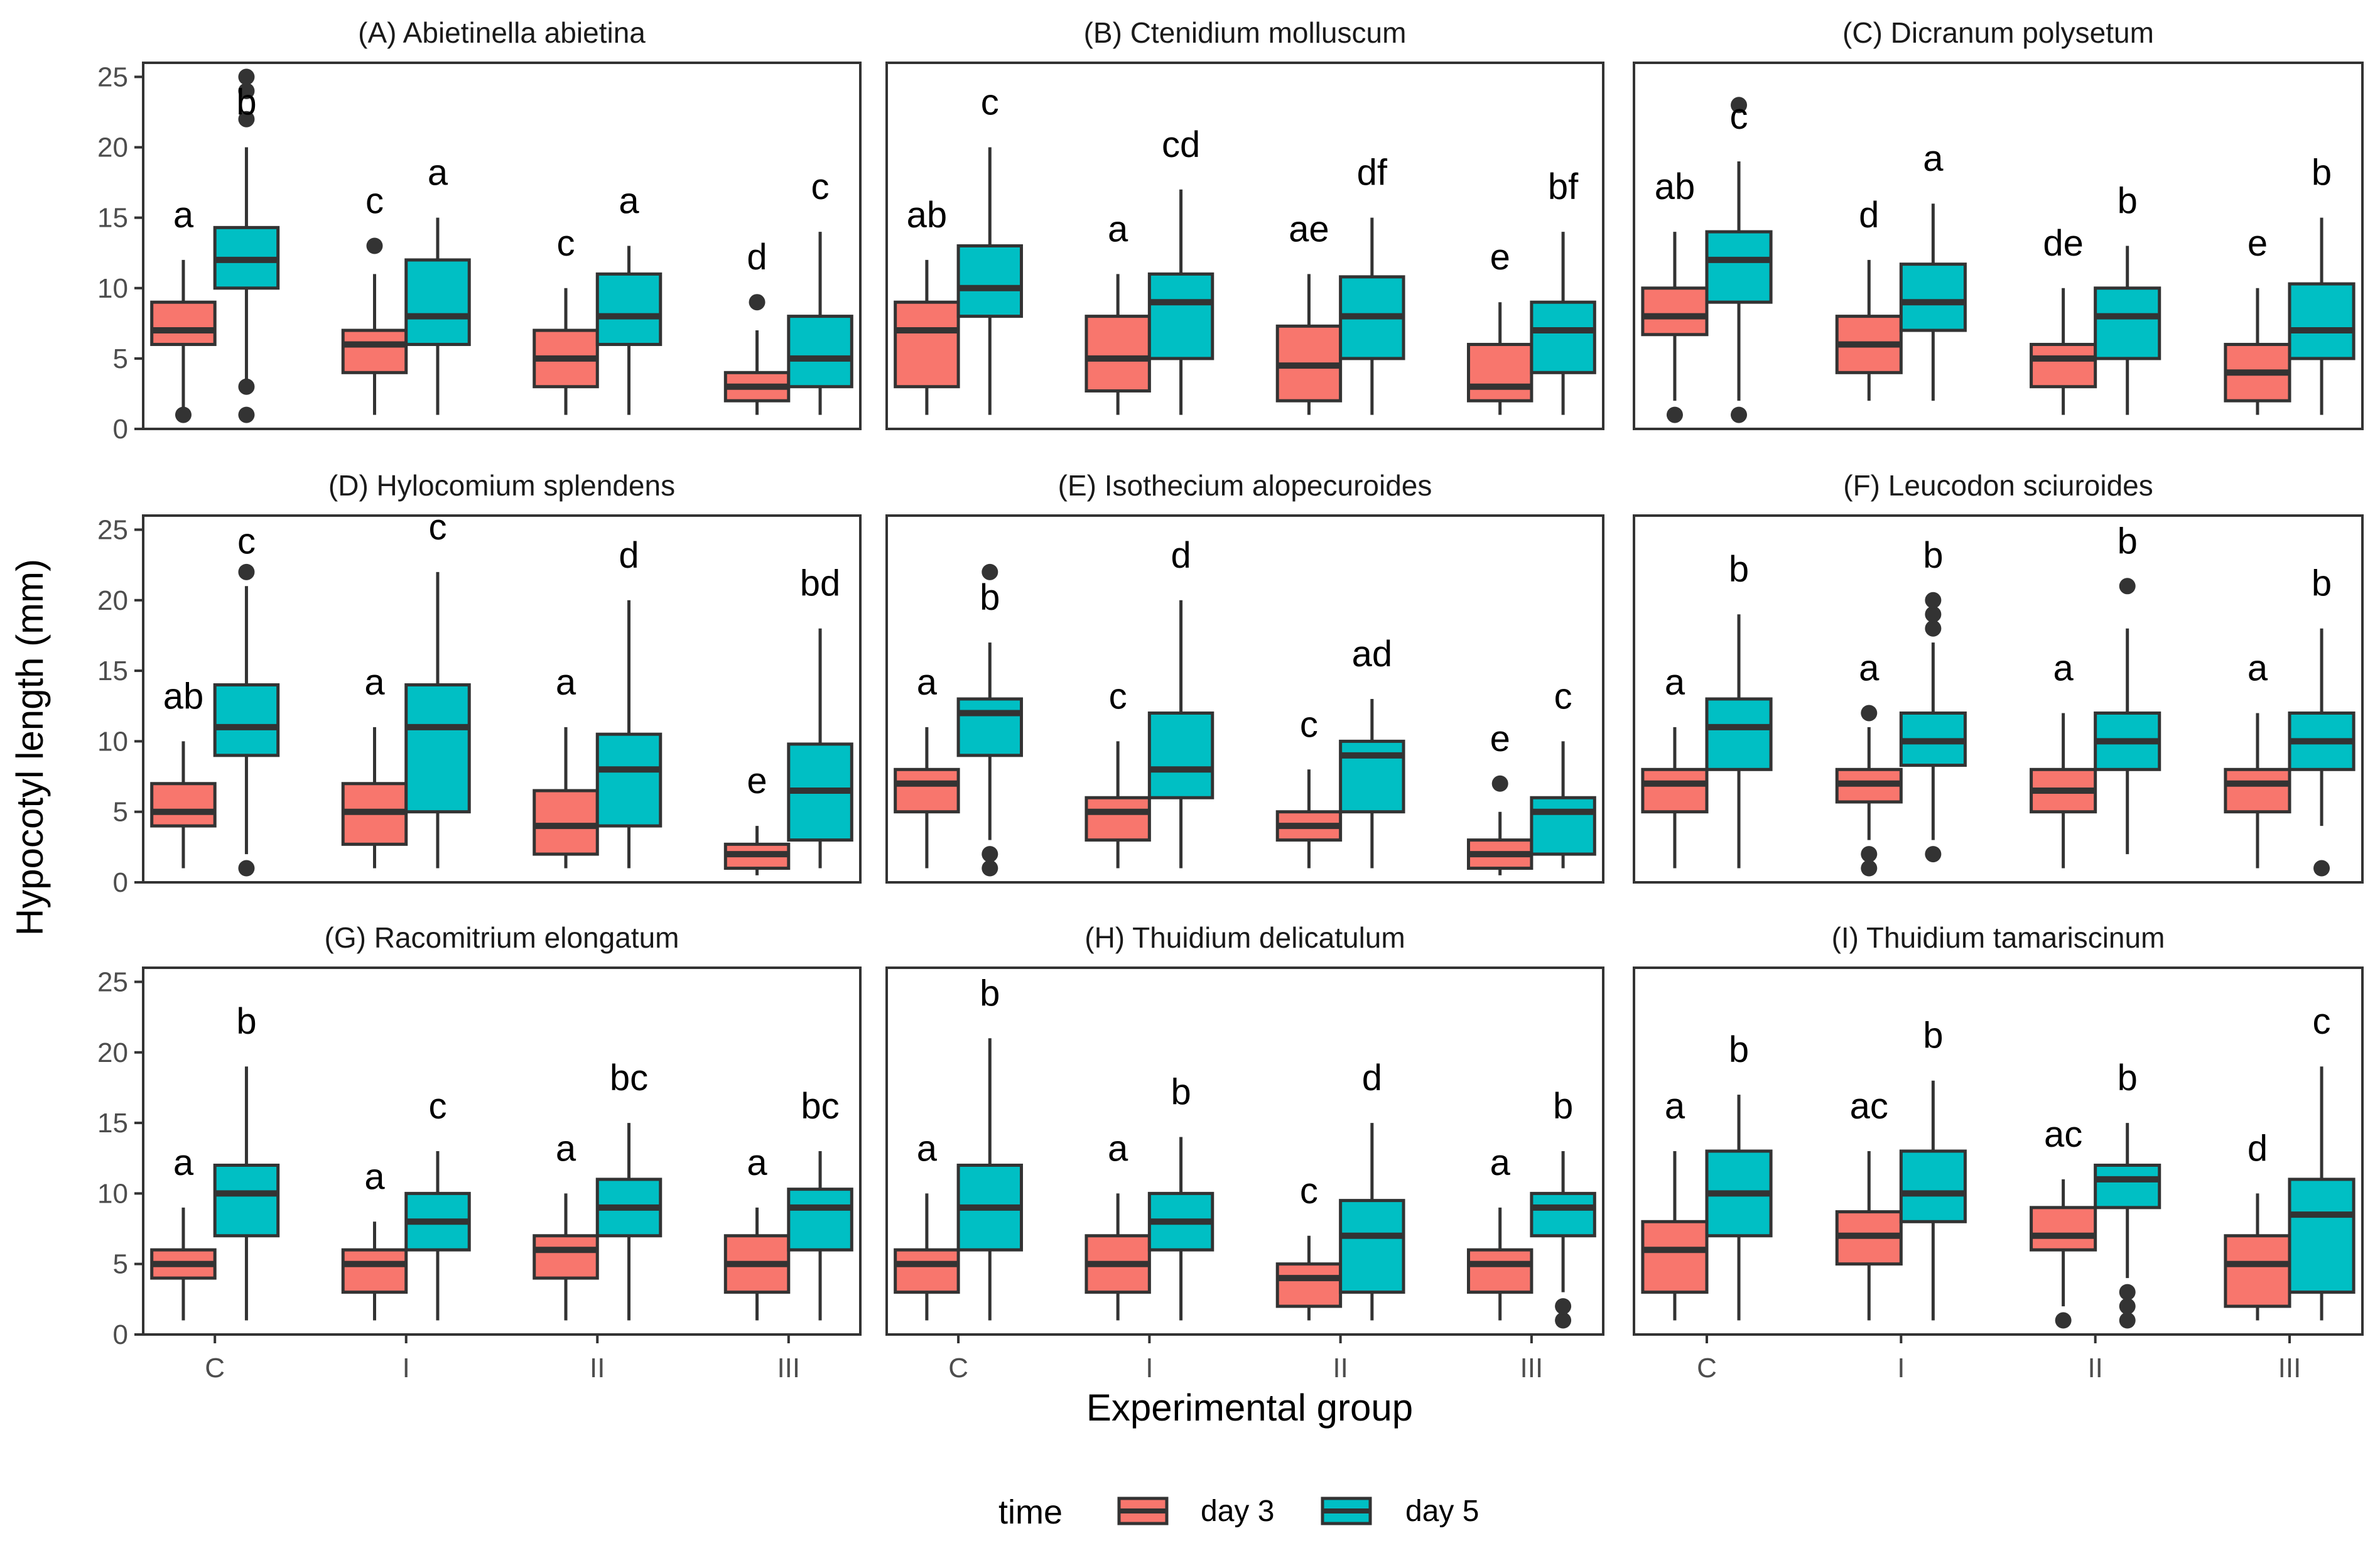 This screenshot has width=2380, height=1543. I want to click on significance-letter: df, so click(1372, 173).